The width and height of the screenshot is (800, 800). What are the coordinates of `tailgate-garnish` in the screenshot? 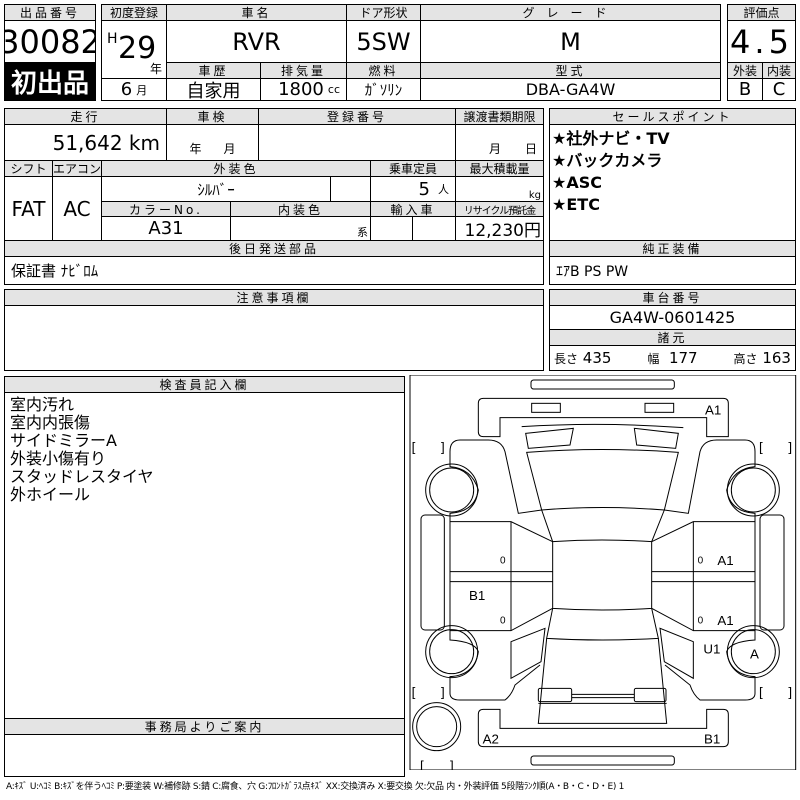 It's located at (603, 696).